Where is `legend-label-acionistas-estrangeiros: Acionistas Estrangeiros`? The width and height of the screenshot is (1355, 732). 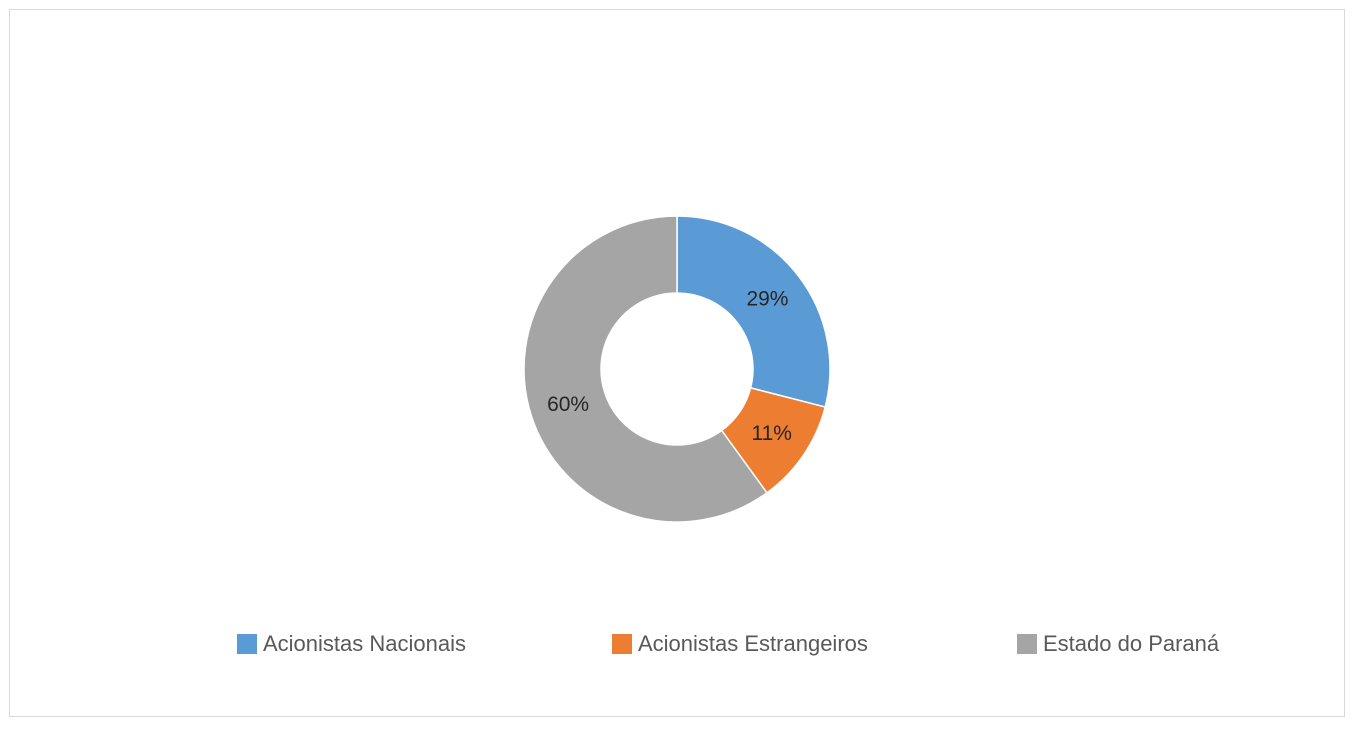 legend-label-acionistas-estrangeiros: Acionistas Estrangeiros is located at coordinates (753, 643).